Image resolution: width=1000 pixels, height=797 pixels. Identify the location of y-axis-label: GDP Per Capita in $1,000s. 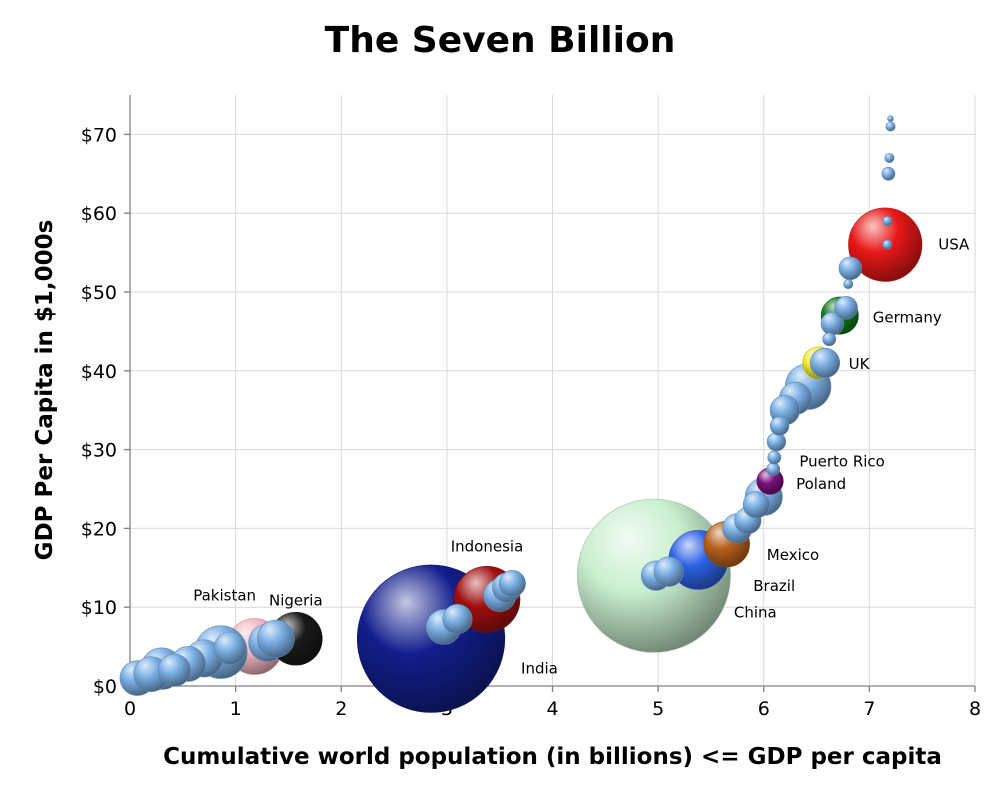
(45, 390).